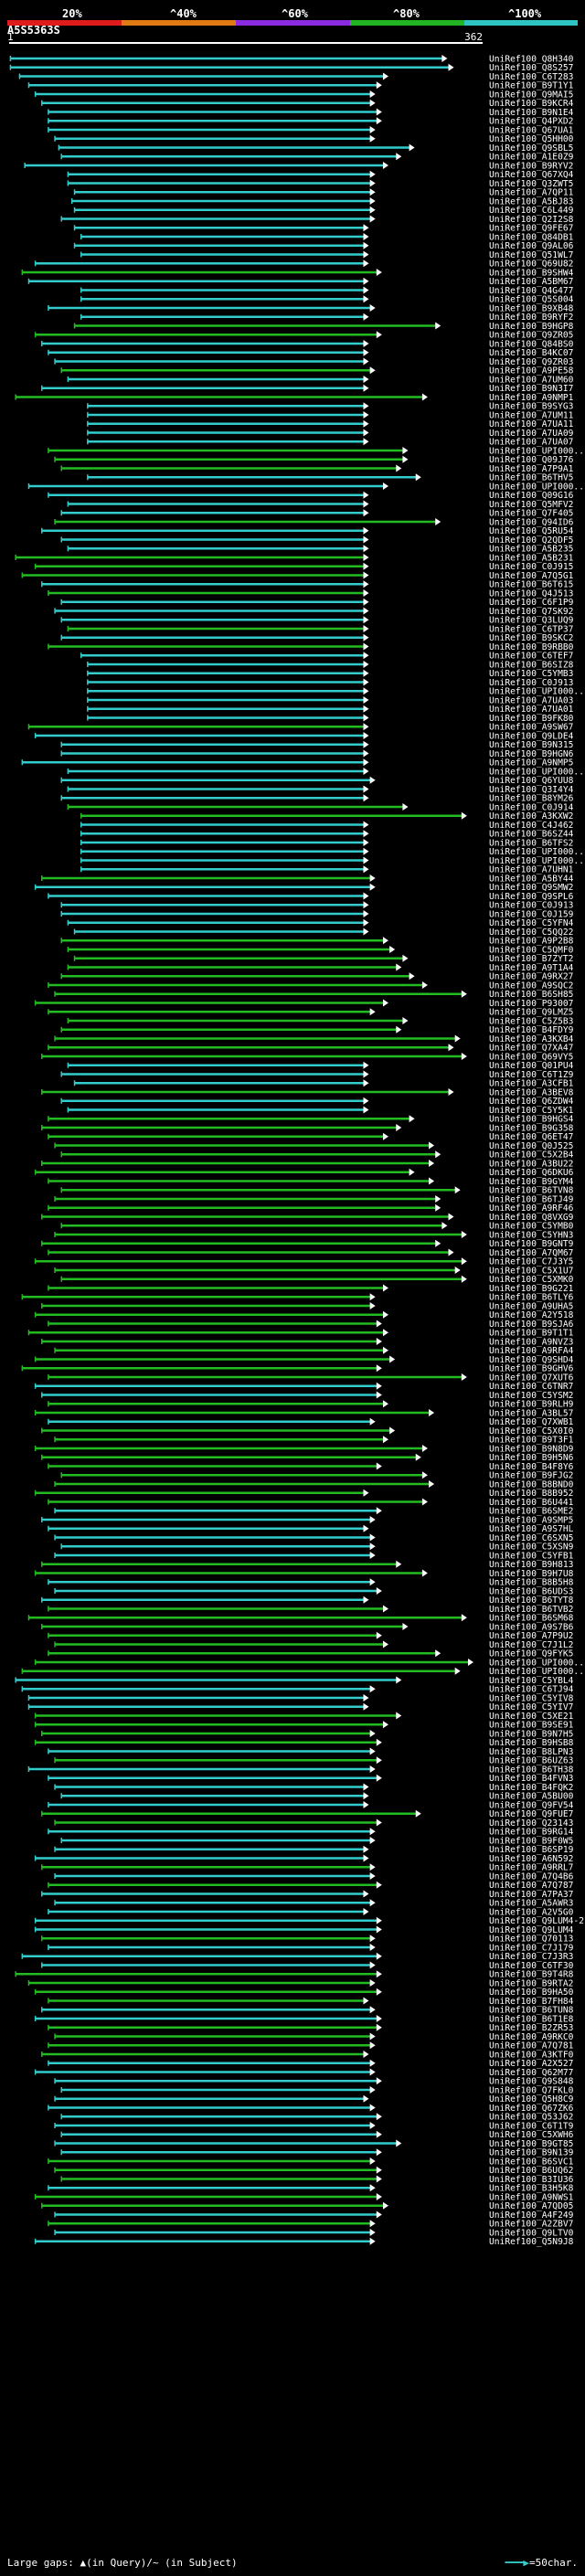 The width and height of the screenshot is (585, 2576). Describe the element at coordinates (314, 2144) in the screenshot. I see `hit-row: UniRef100_B9GT85` at that location.